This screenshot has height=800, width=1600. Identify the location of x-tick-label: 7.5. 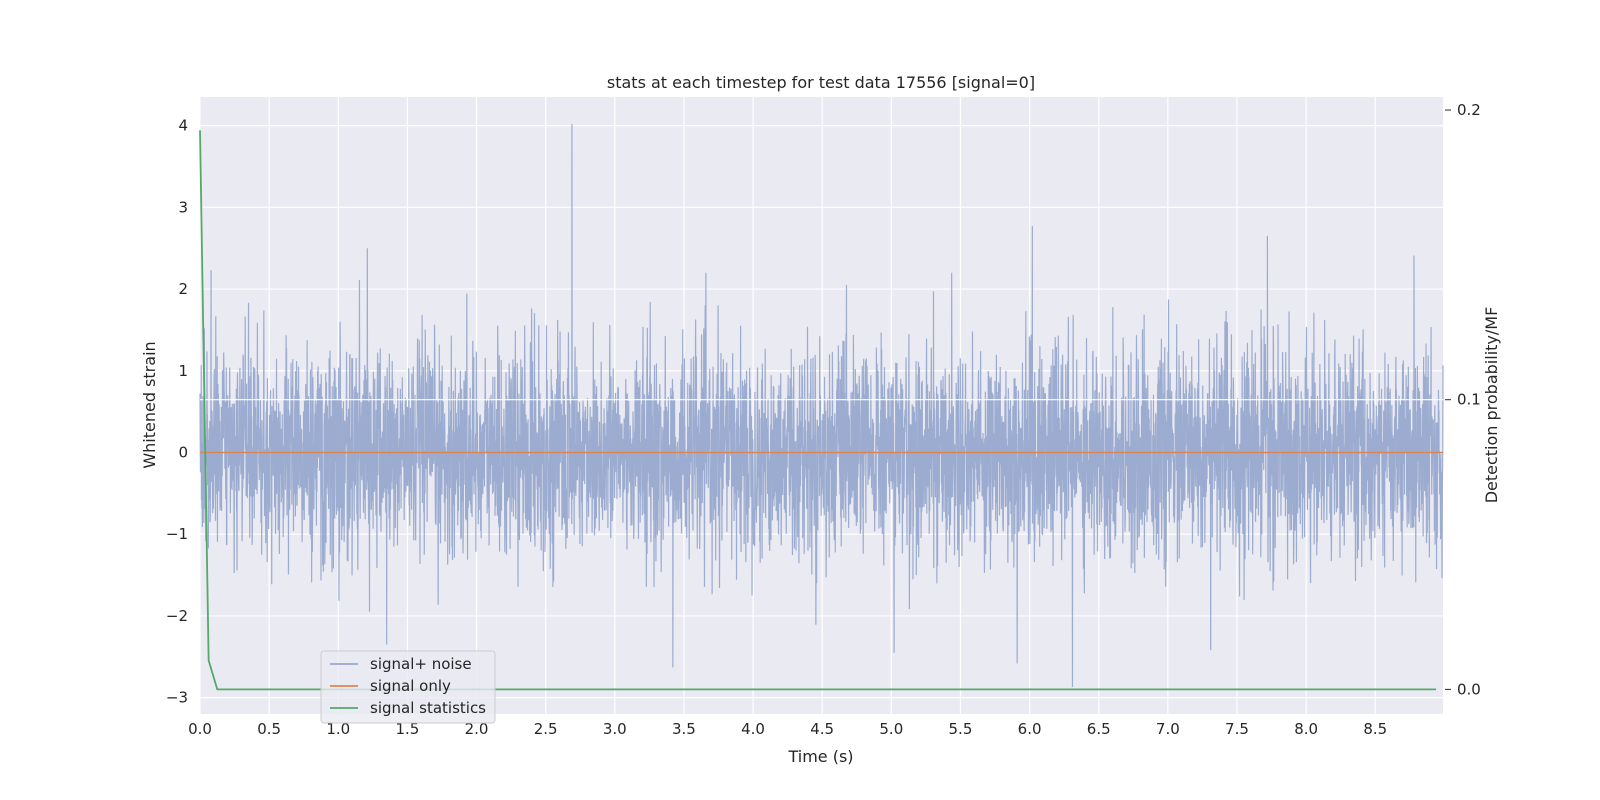
(1237, 729).